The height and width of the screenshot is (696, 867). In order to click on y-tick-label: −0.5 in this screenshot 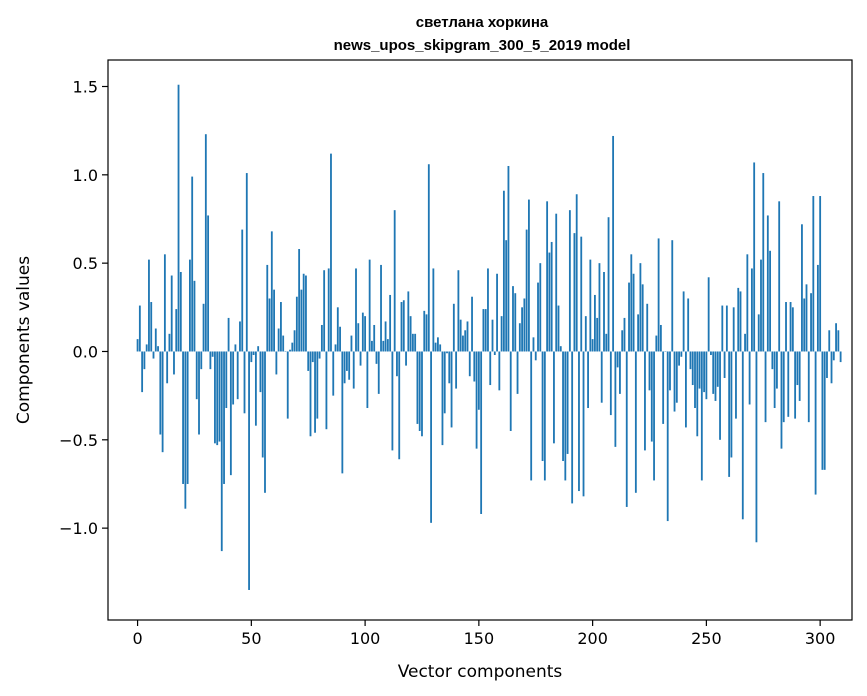, I will do `click(78, 440)`.